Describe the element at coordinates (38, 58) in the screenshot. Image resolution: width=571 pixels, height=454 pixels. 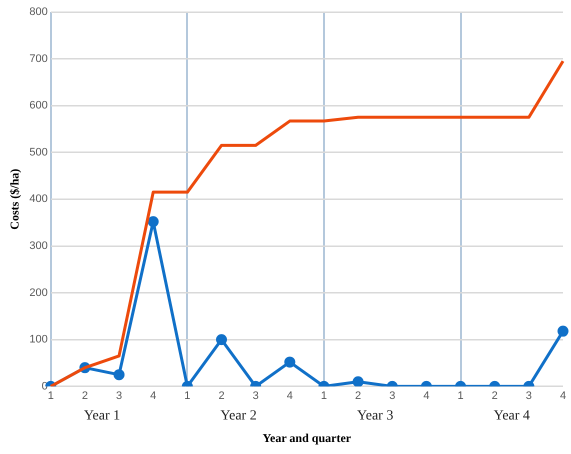
I see `y-tick-label: 700` at that location.